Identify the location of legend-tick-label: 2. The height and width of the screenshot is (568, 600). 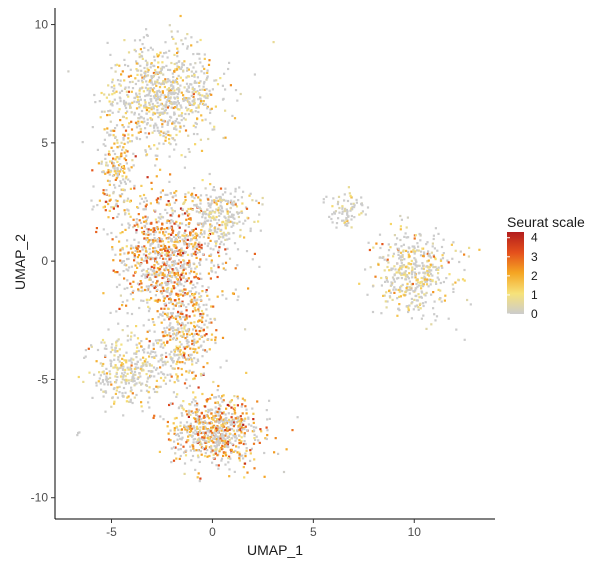
(534, 276).